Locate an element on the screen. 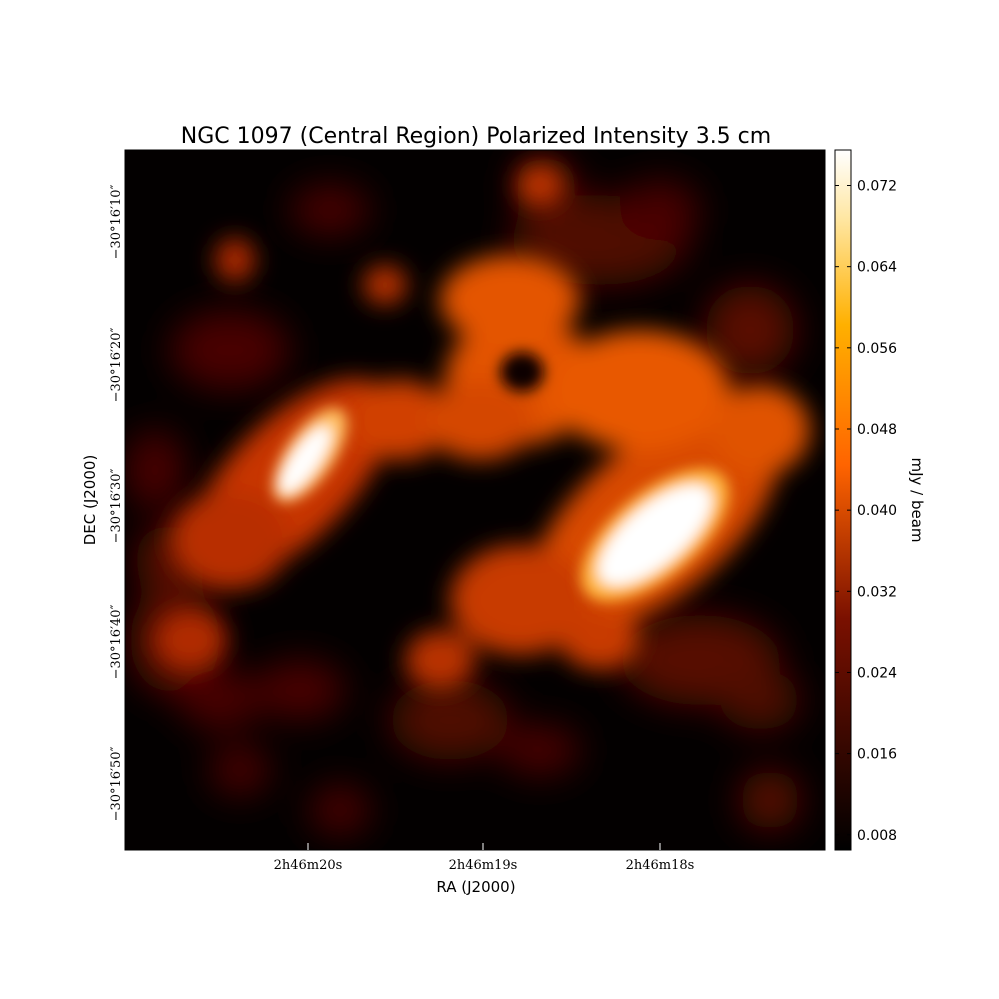 The image size is (999, 999). colorbar-tick-label: 0.072 is located at coordinates (877, 187).